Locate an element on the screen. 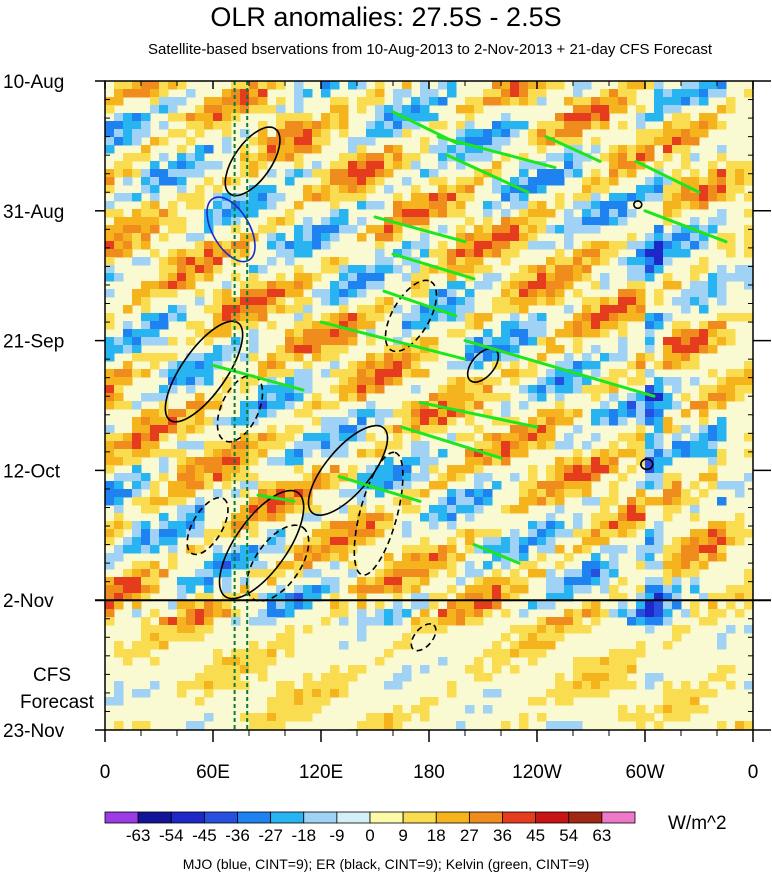 The image size is (772, 878). colorbar-label: 54 is located at coordinates (568, 835).